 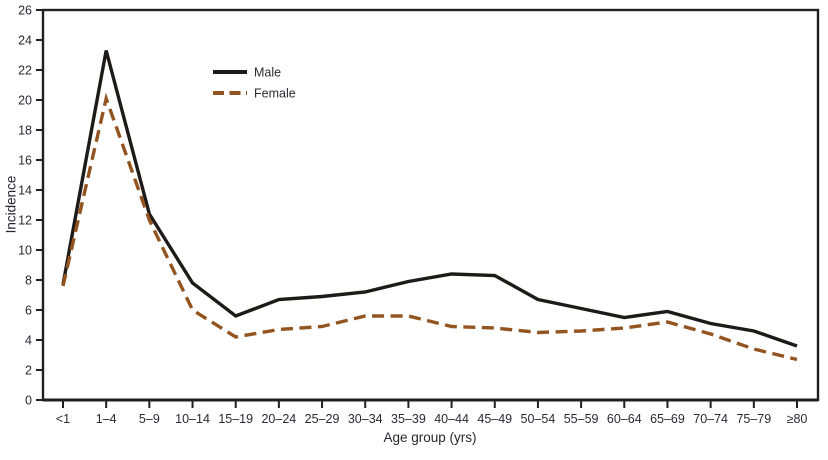 I want to click on y-tick-label: 14, so click(x=25, y=191).